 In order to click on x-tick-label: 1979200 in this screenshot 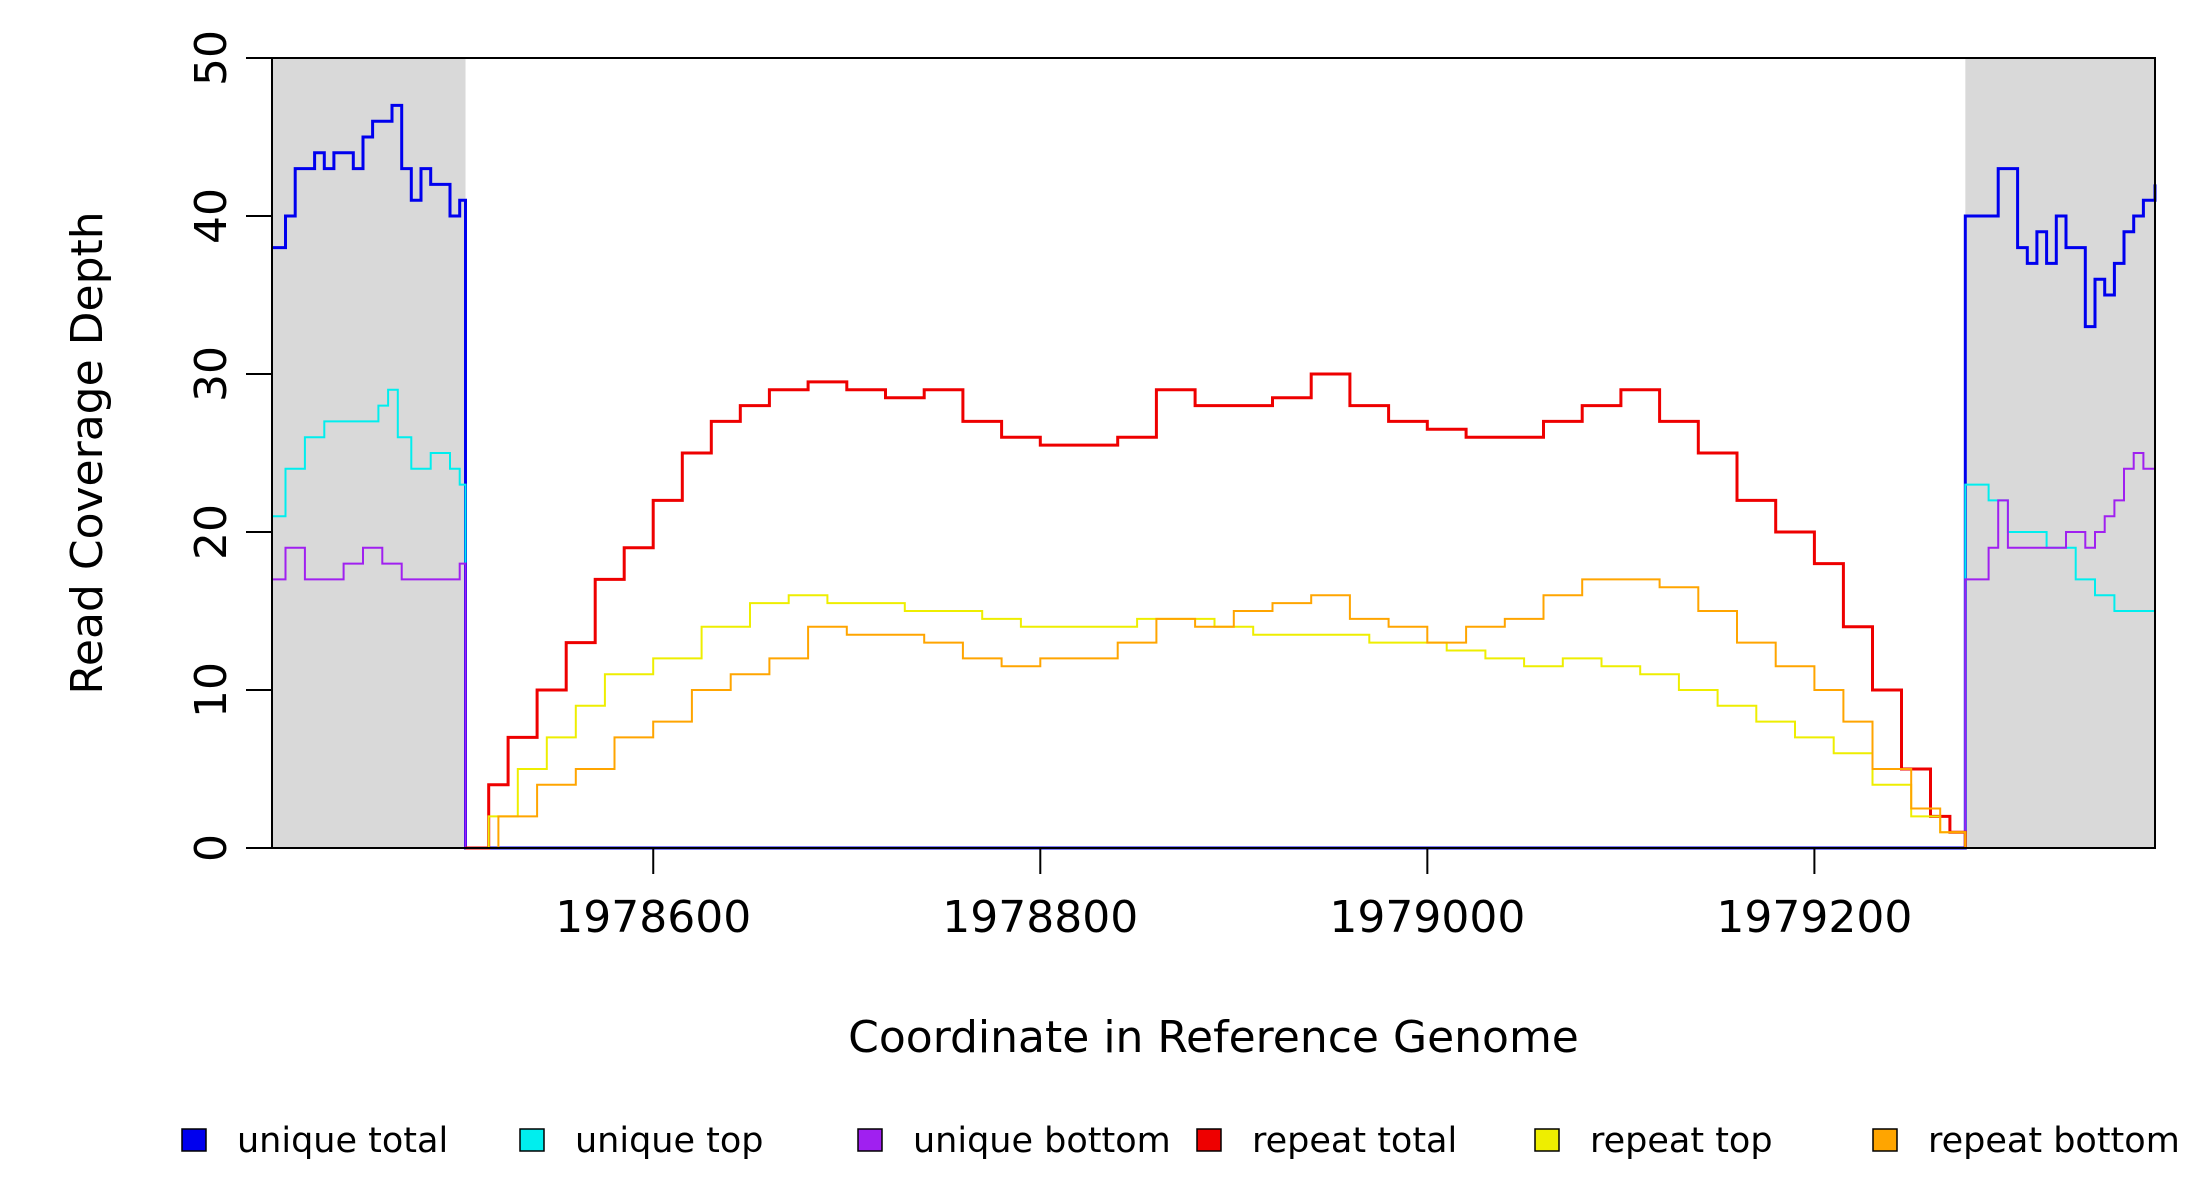, I will do `click(1814, 917)`.